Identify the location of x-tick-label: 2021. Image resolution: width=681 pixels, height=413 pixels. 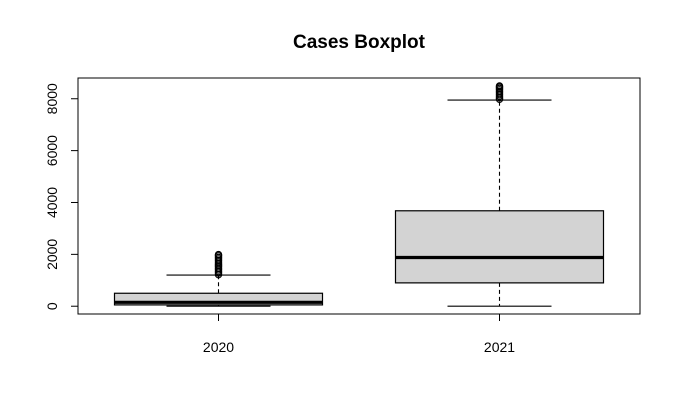
(499, 347).